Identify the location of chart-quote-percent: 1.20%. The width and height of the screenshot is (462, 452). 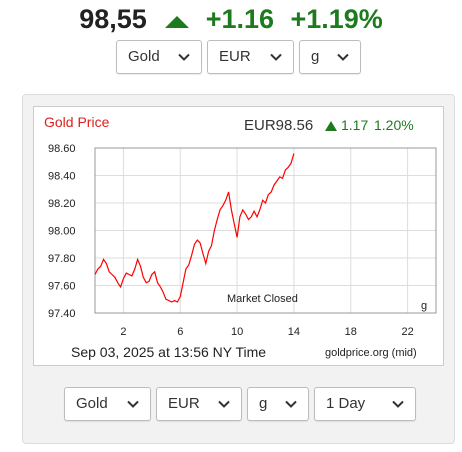
(394, 125).